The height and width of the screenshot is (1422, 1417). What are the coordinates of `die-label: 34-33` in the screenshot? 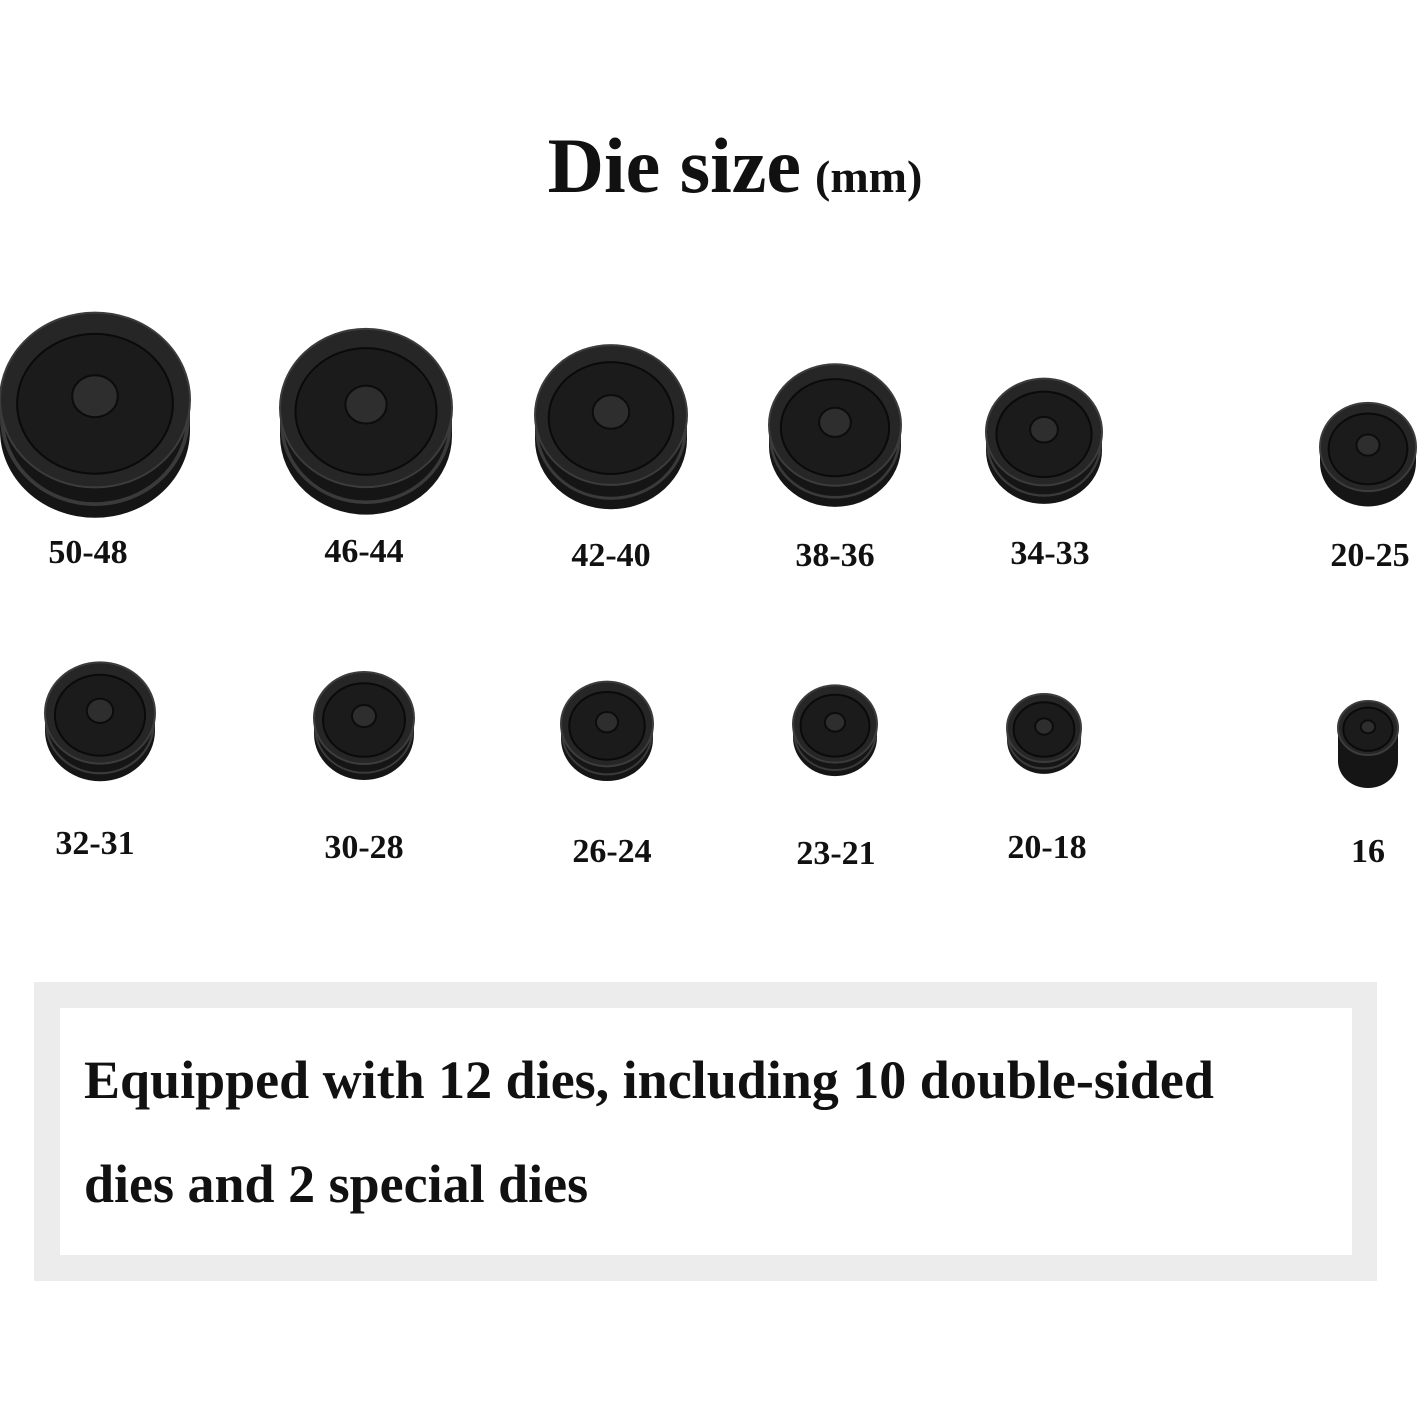 It's located at (1049, 553).